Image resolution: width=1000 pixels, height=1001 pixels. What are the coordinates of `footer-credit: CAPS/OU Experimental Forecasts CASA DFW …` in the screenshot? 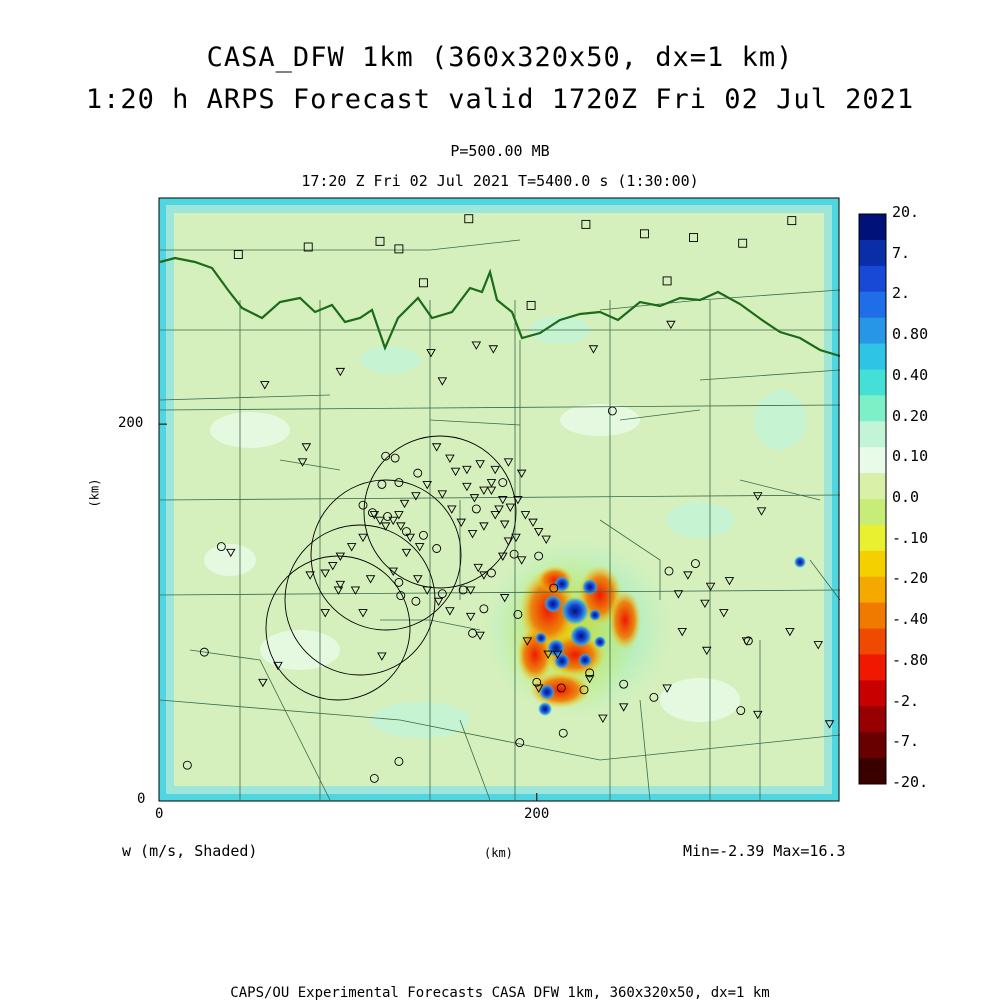 It's located at (500, 993).